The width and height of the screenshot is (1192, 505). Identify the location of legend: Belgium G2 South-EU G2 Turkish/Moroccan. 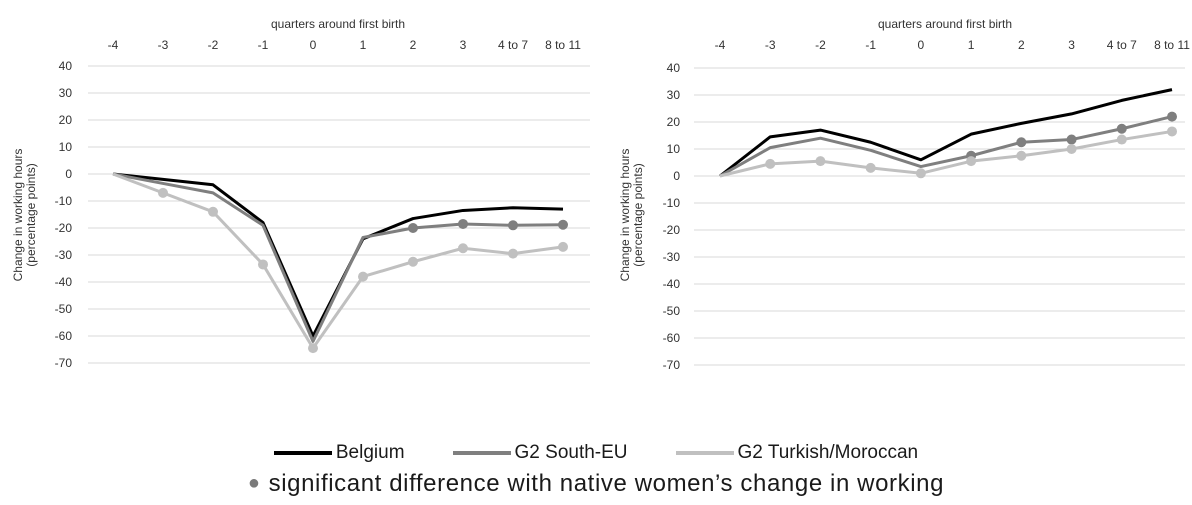
(596, 453).